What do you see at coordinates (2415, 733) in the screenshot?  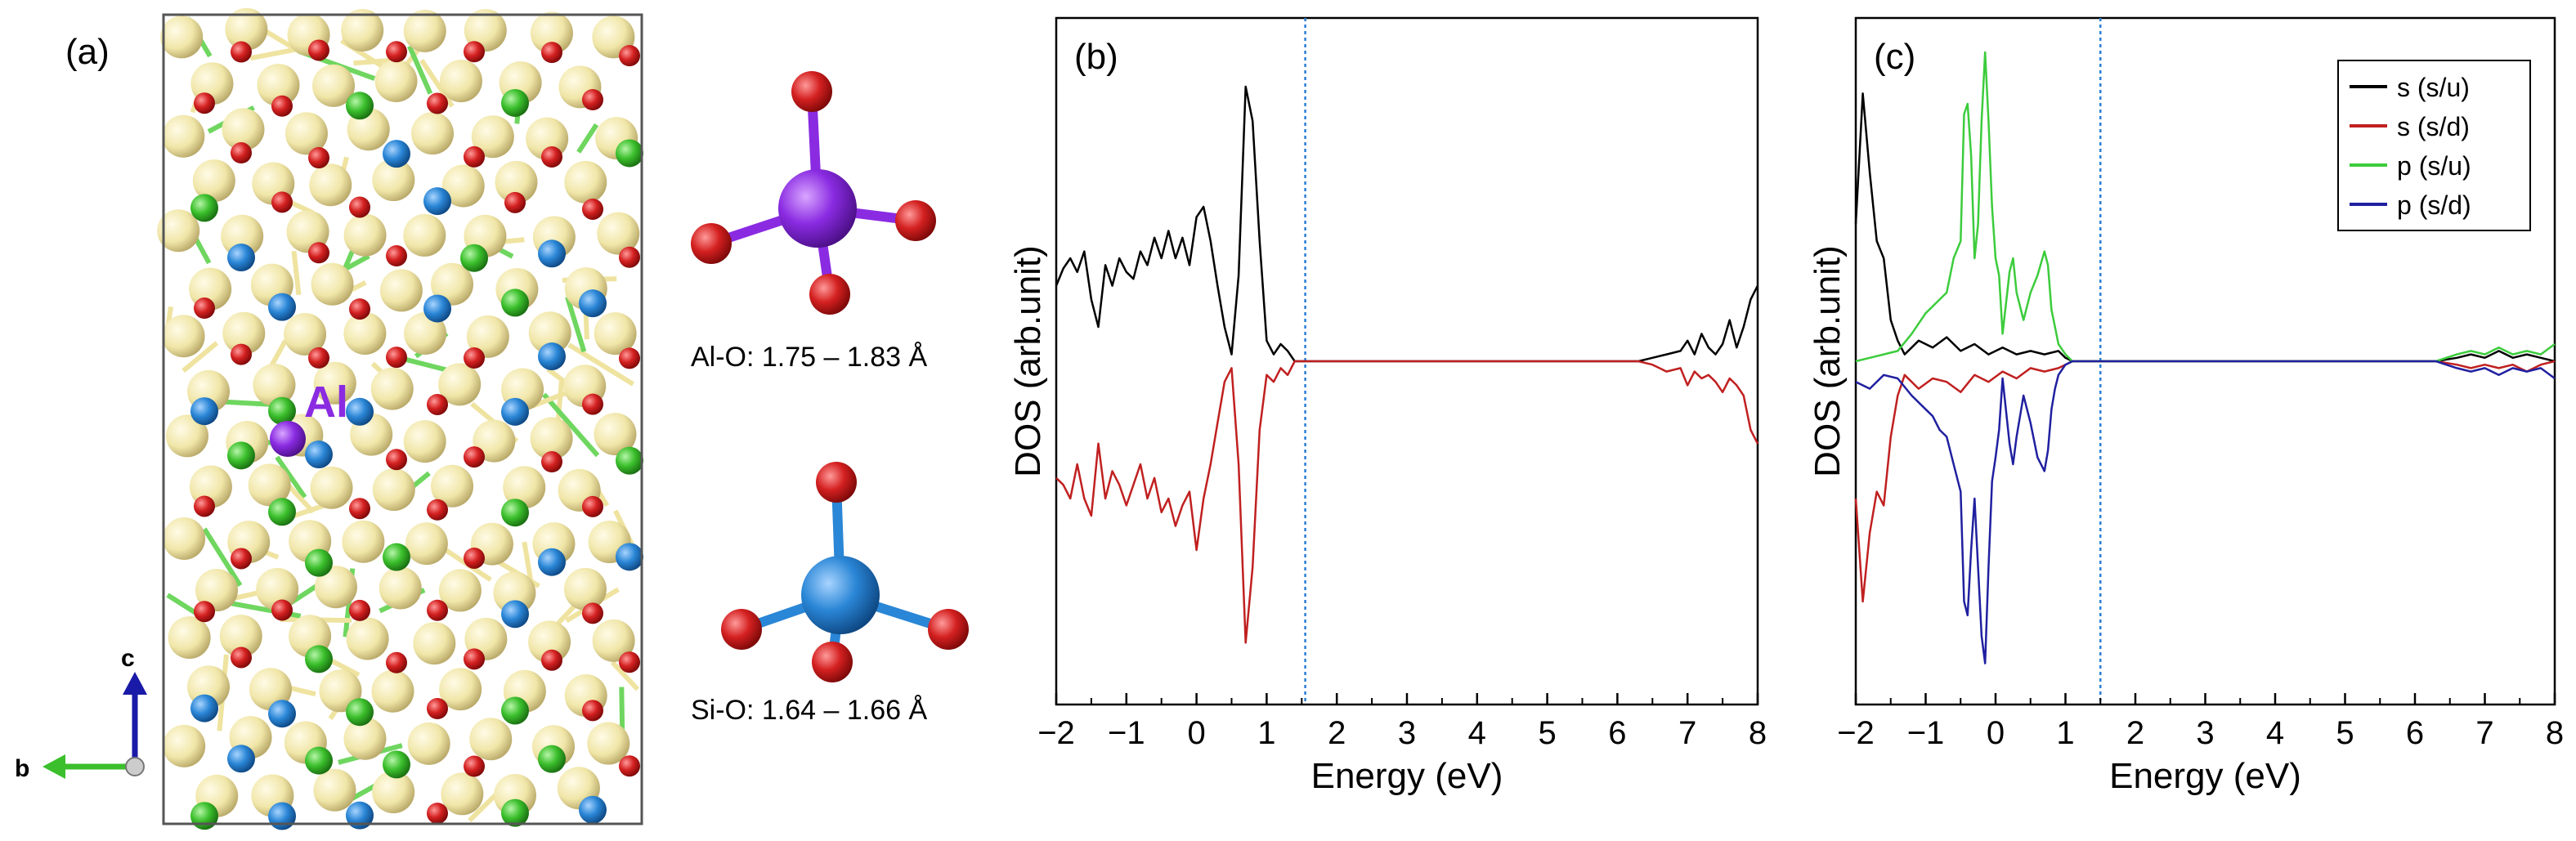 I see `x-tick-label: 6` at bounding box center [2415, 733].